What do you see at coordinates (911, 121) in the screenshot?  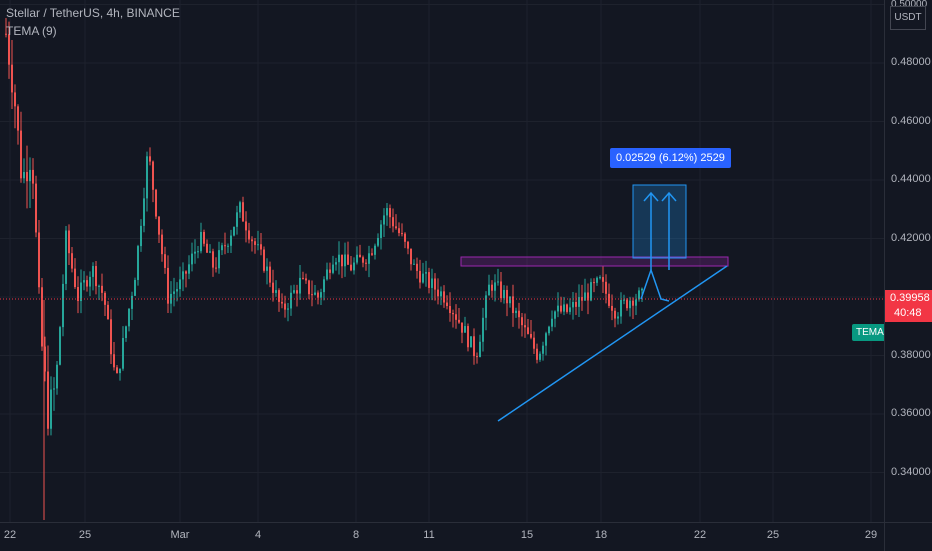 I see `price-label: 0.46000` at bounding box center [911, 121].